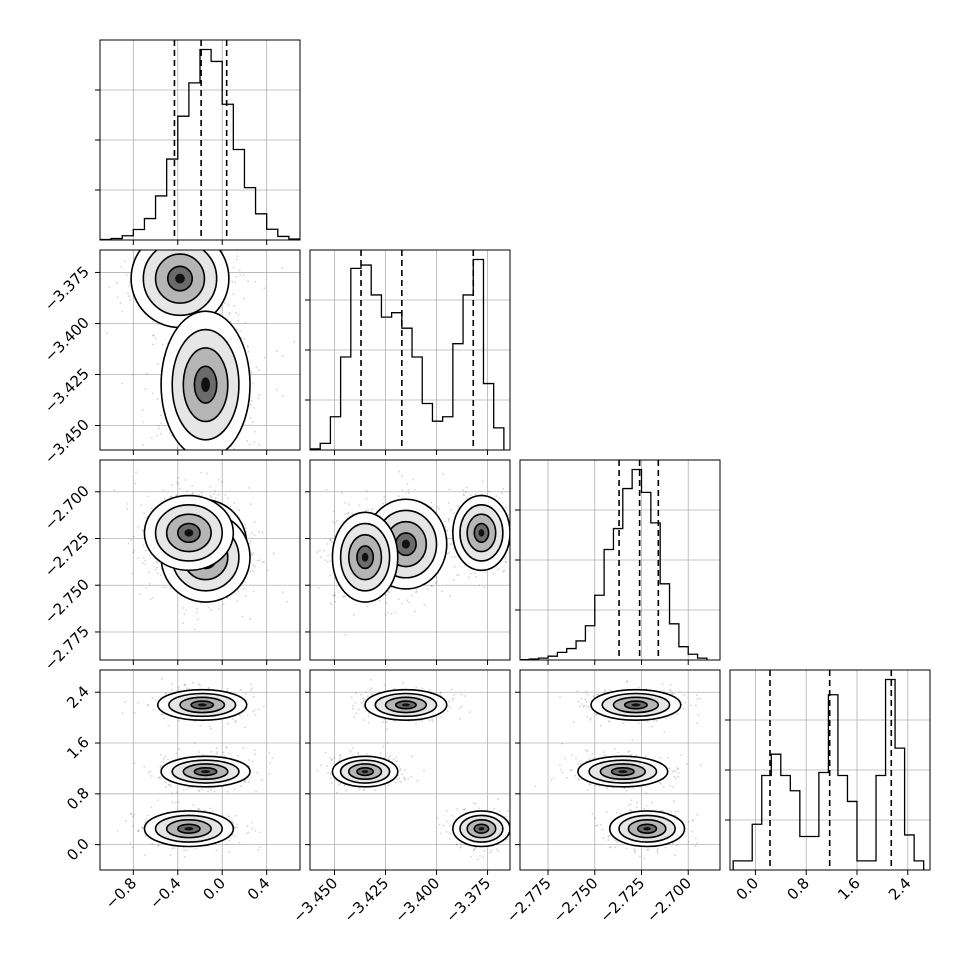  Describe the element at coordinates (366, 900) in the screenshot. I see `x-tick-label: −3.425` at that location.